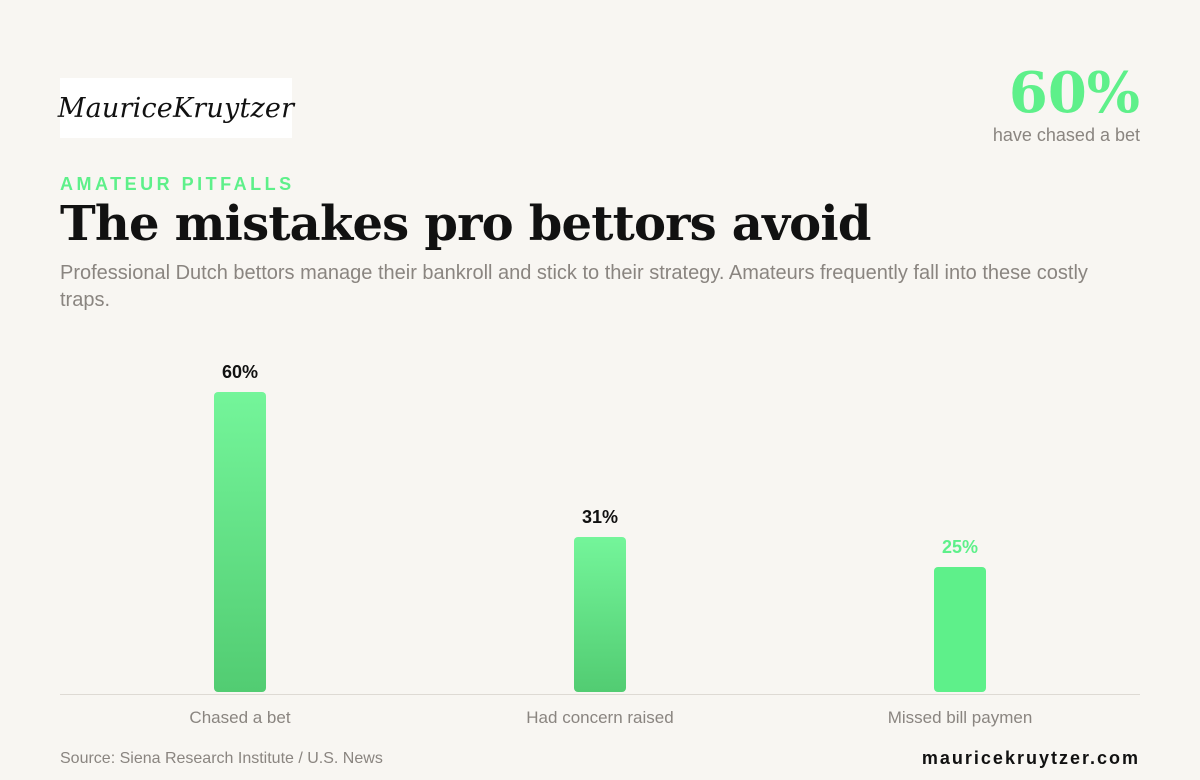  I want to click on category-label-0: Chased a bet, so click(239, 717).